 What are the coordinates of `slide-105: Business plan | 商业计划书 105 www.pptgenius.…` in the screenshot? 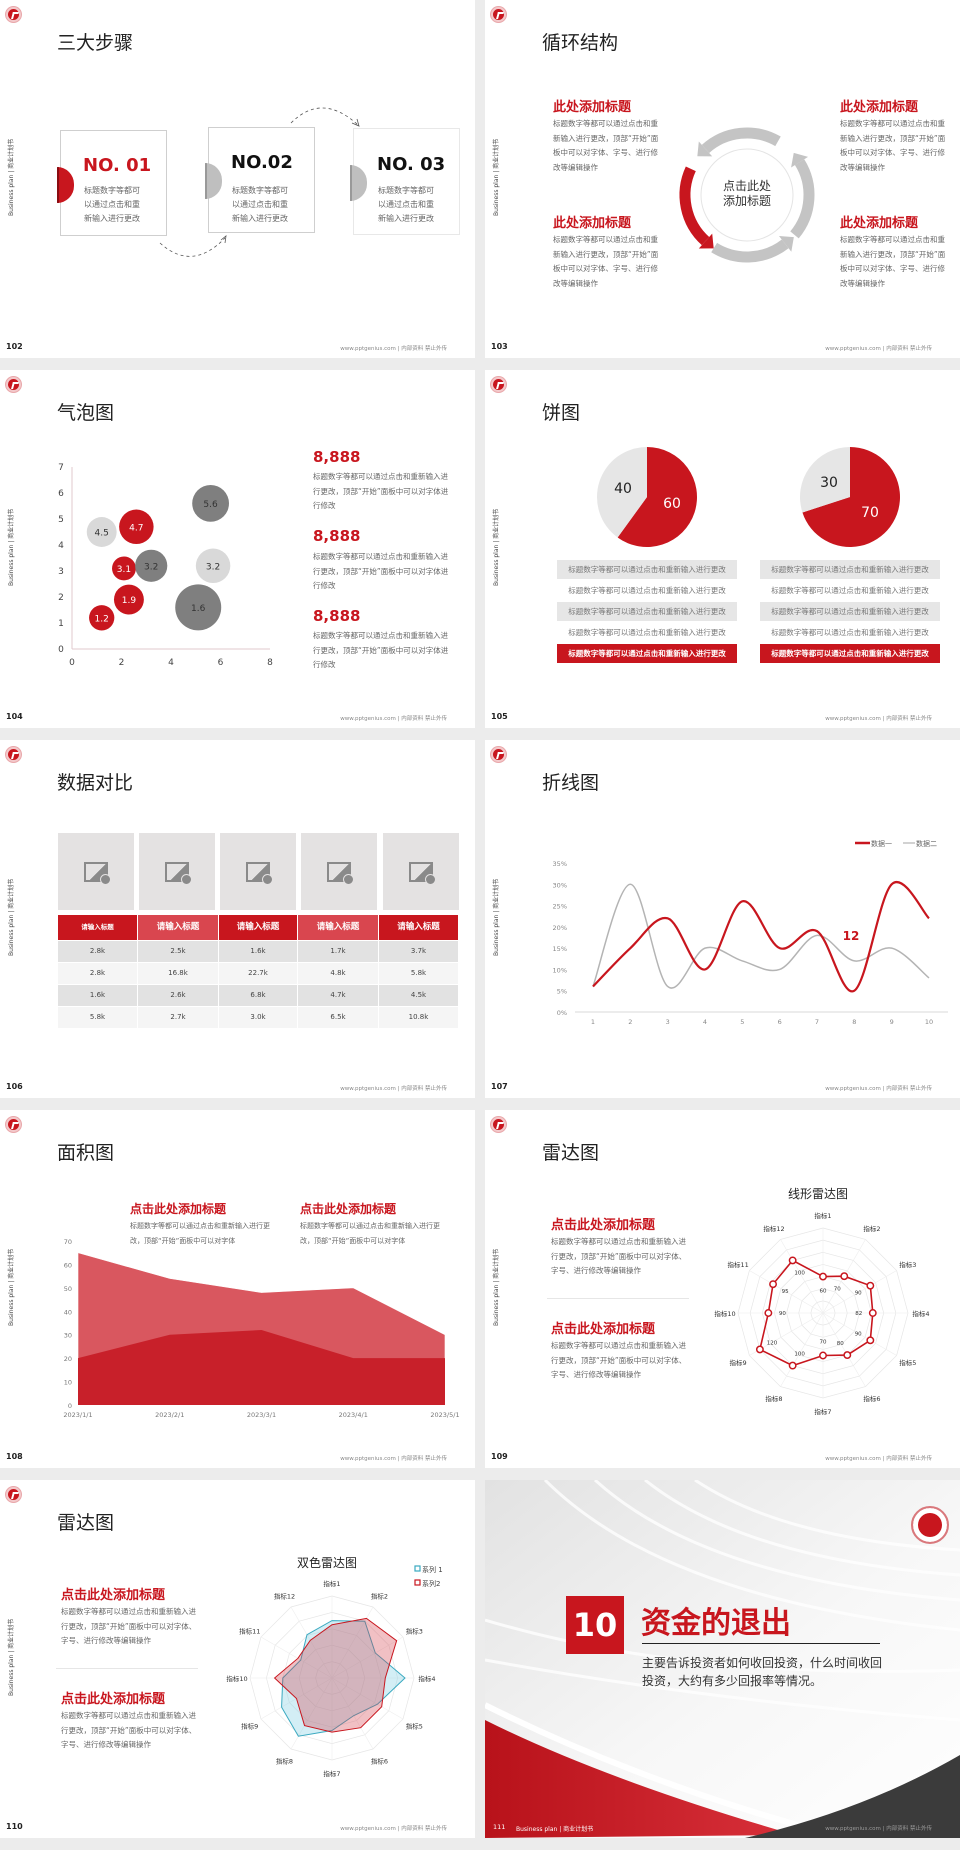 It's located at (722, 549).